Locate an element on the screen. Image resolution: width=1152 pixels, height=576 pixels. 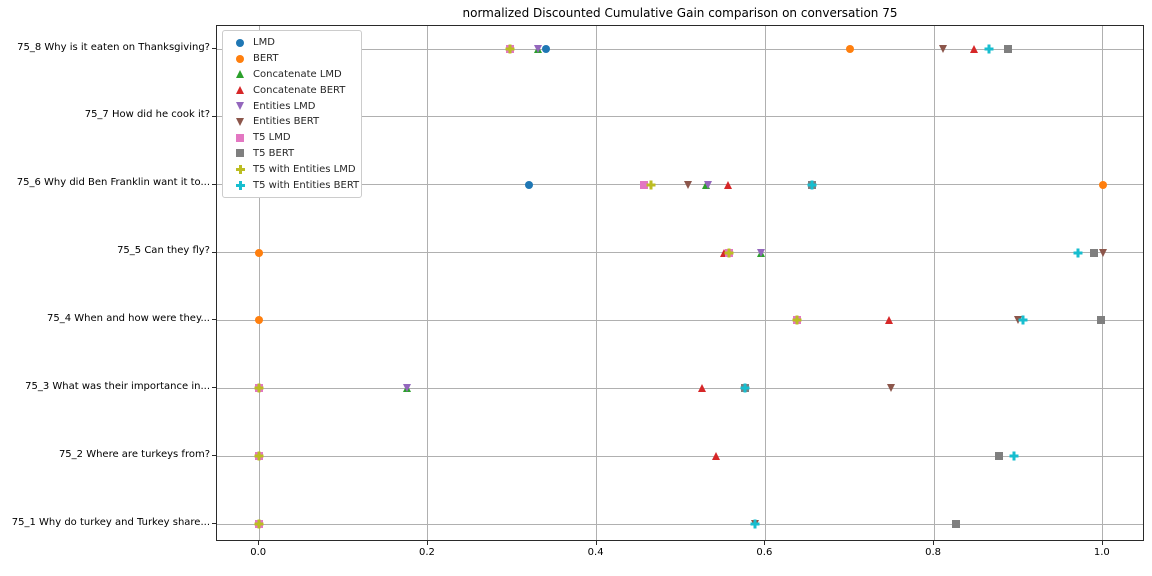
legend-label: Concatenate BERT is located at coordinates (299, 90).